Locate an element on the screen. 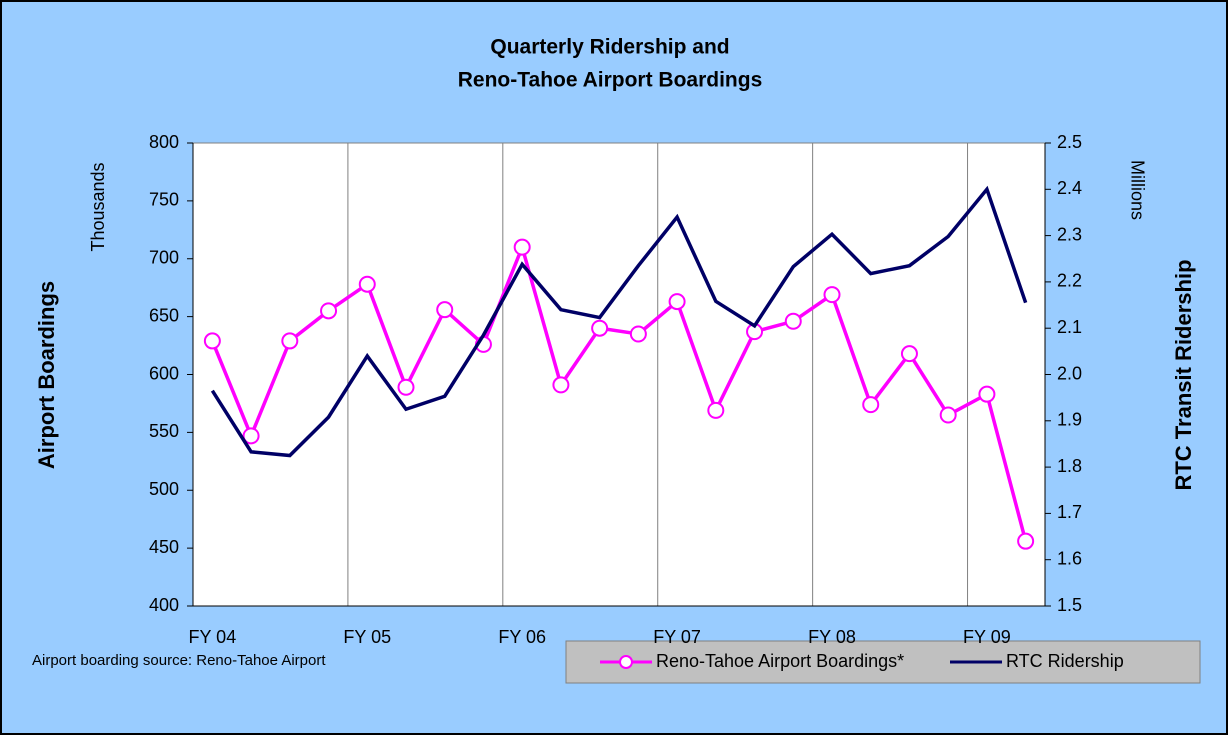 The height and width of the screenshot is (740, 1228). y-tick-label: 650 is located at coordinates (164, 315).